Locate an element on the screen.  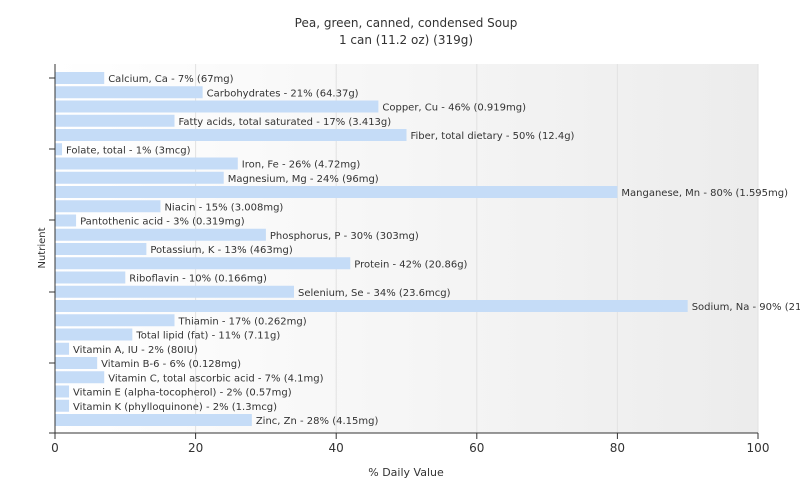
bar-label: Sodium, Na - 90% (2169mg) is located at coordinates (746, 307).